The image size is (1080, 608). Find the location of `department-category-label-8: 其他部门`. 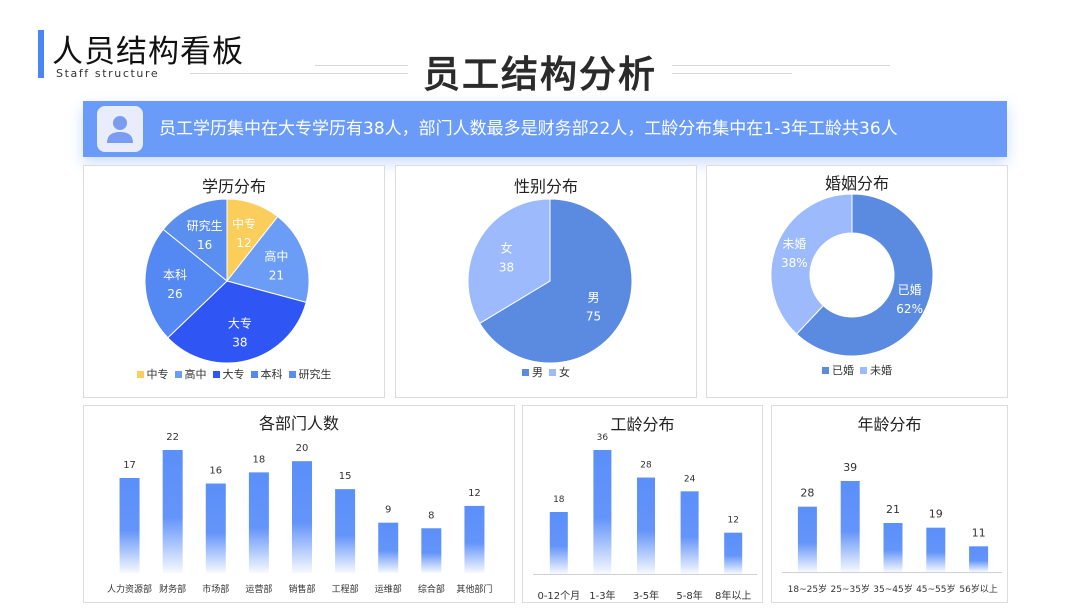

department-category-label-8: 其他部门 is located at coordinates (474, 589).